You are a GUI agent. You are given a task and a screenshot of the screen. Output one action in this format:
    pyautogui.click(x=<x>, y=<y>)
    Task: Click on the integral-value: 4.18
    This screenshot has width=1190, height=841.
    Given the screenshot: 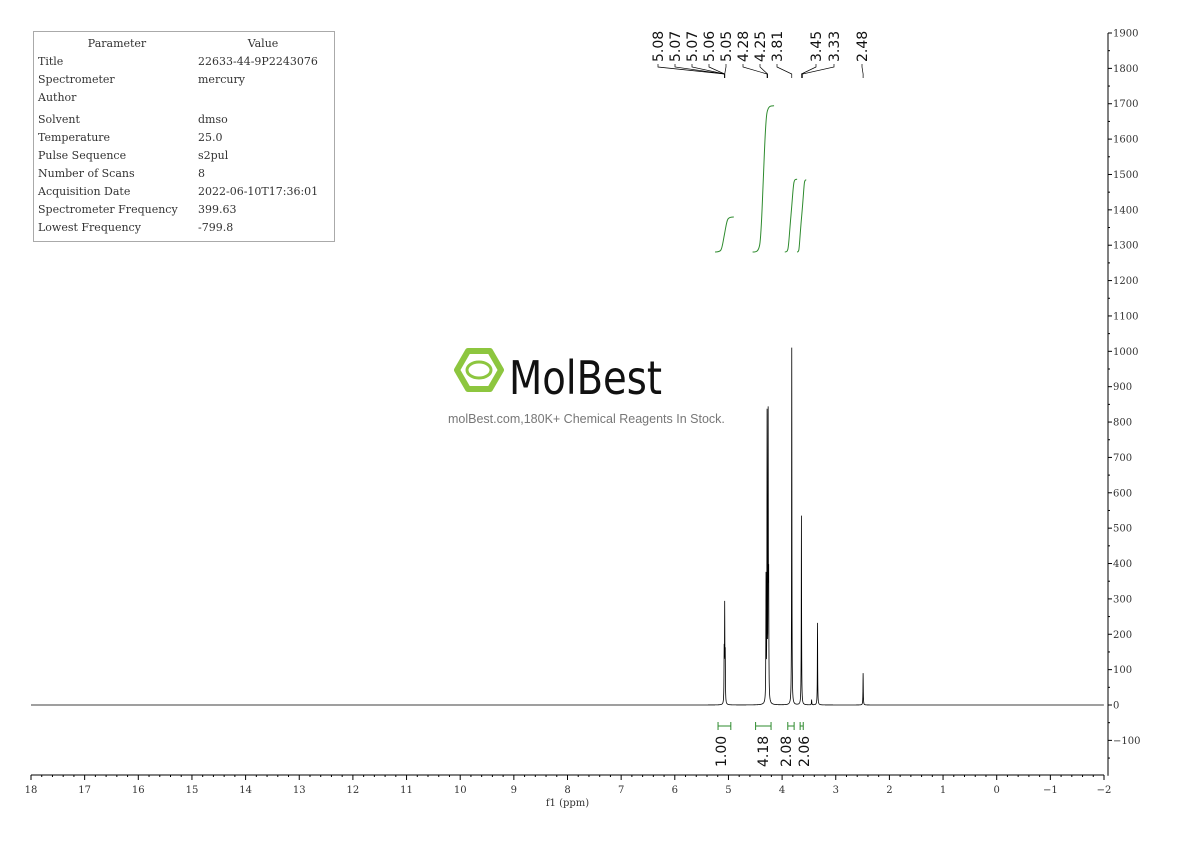 What is the action you would take?
    pyautogui.click(x=764, y=751)
    